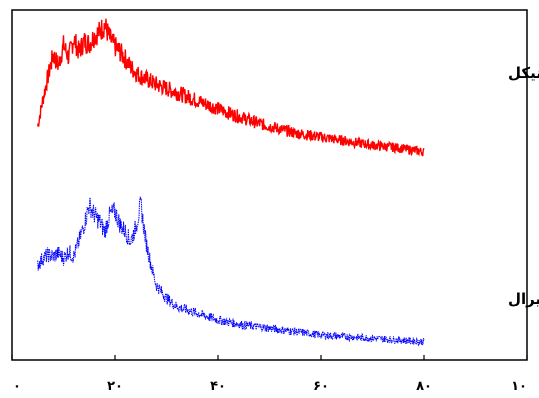 The height and width of the screenshot is (398, 539). Describe the element at coordinates (218, 386) in the screenshot. I see `x-tick-label-2: ۴۰` at that location.